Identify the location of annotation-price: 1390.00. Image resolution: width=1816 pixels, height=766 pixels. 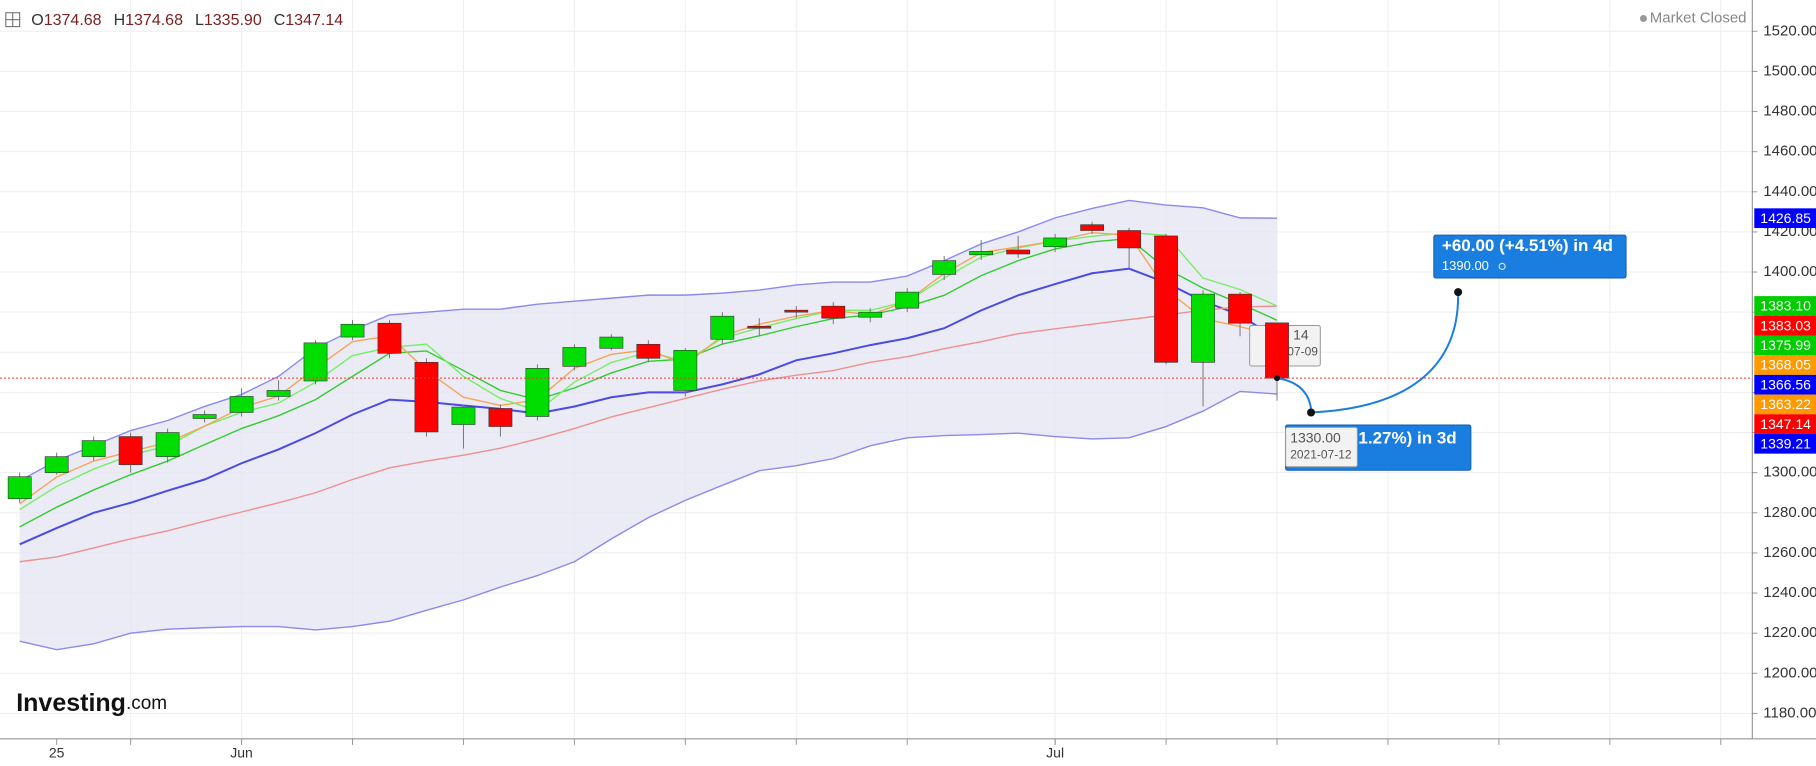
(1465, 265).